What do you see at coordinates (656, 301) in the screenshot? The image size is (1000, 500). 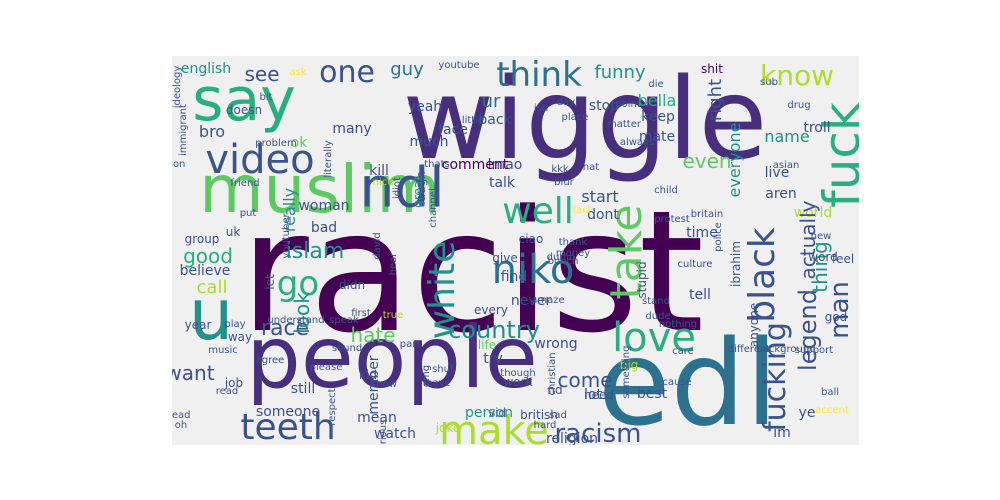 I see `word-stand: stand` at bounding box center [656, 301].